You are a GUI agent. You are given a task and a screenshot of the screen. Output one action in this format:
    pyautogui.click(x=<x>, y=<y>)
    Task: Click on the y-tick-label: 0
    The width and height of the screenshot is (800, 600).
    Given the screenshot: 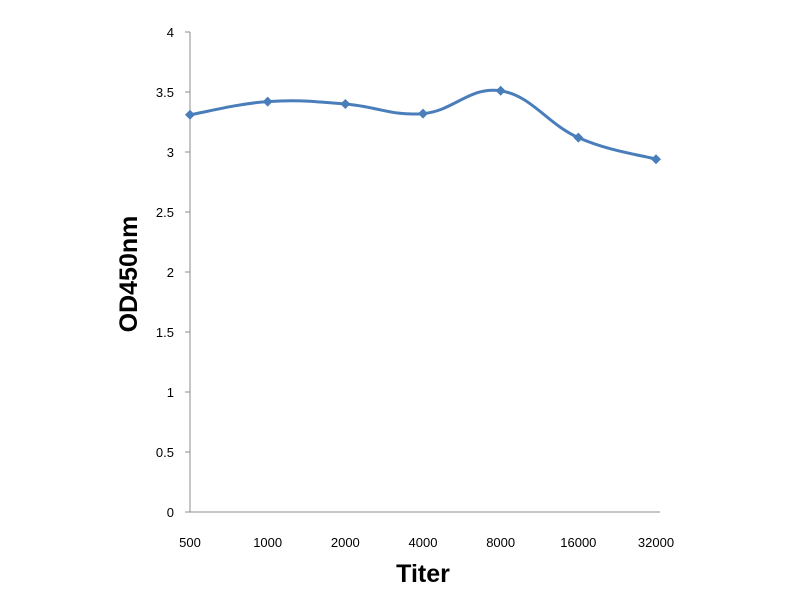 What is the action you would take?
    pyautogui.click(x=170, y=512)
    